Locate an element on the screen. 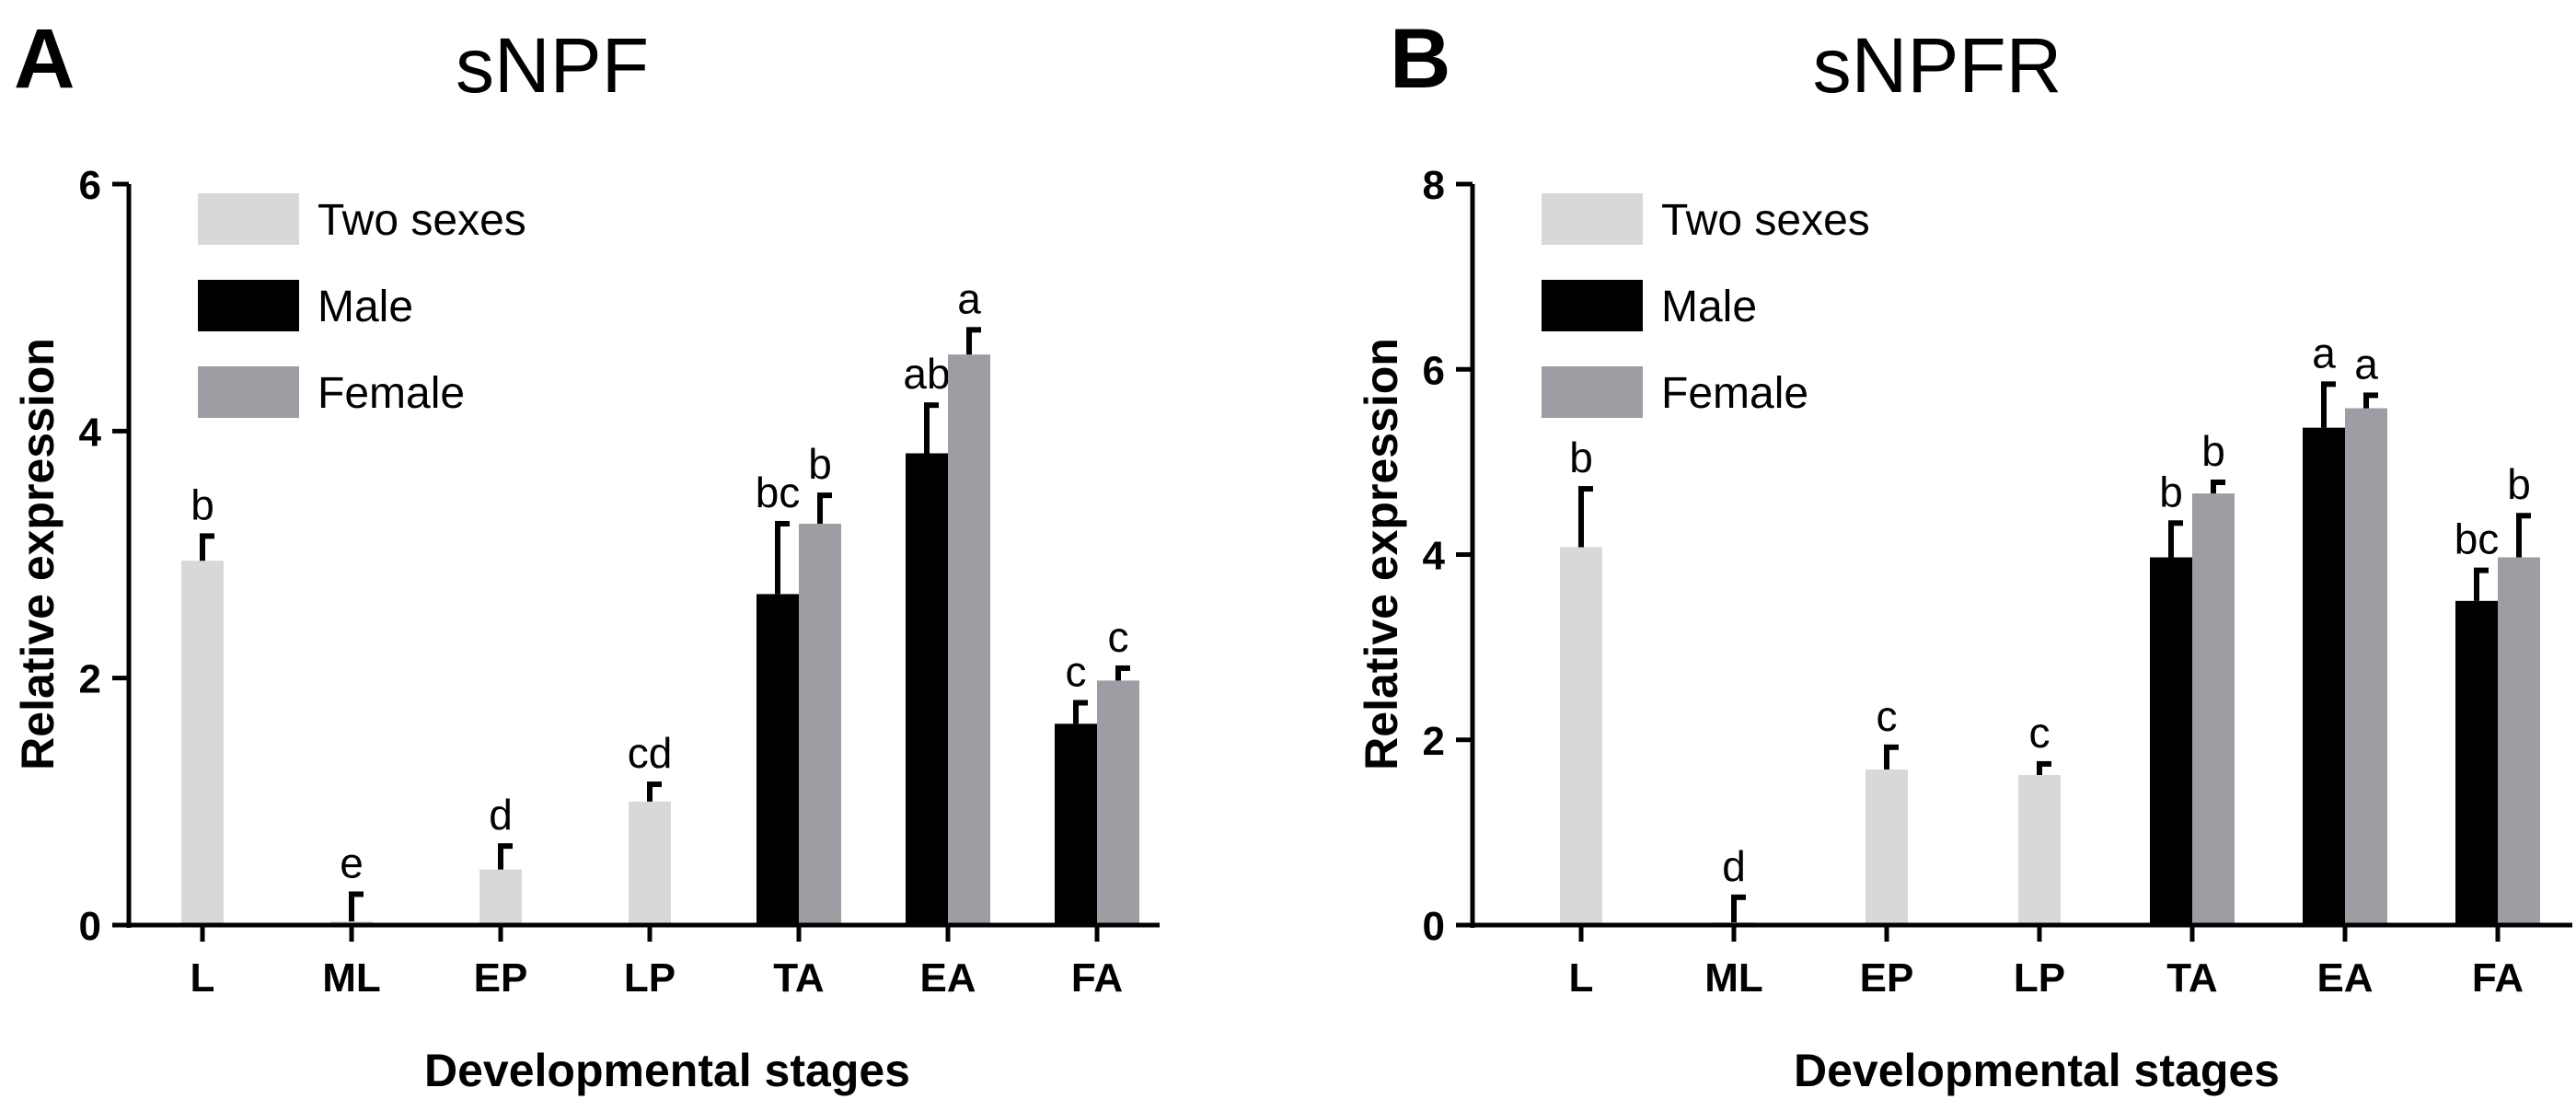 The image size is (2576, 1111). significance-label: ab is located at coordinates (926, 374).